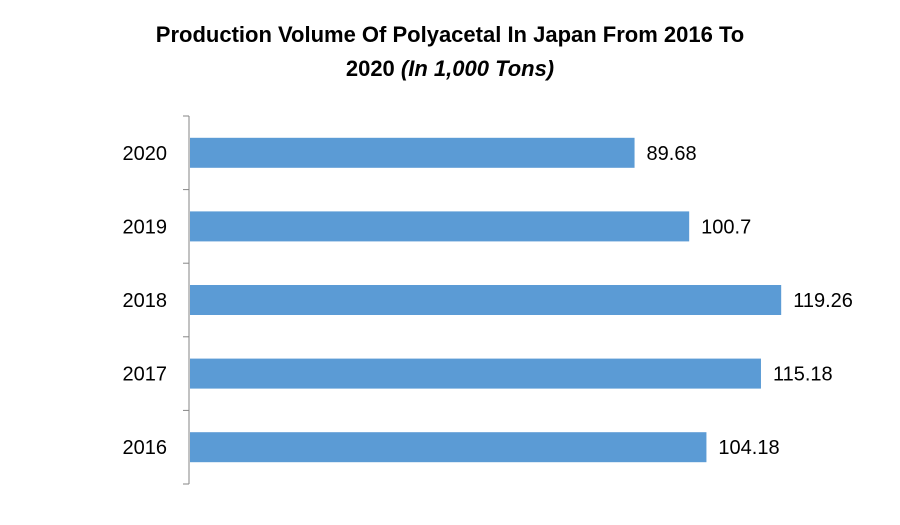 This screenshot has height=525, width=900. I want to click on category-label-2017: 2017, so click(145, 375).